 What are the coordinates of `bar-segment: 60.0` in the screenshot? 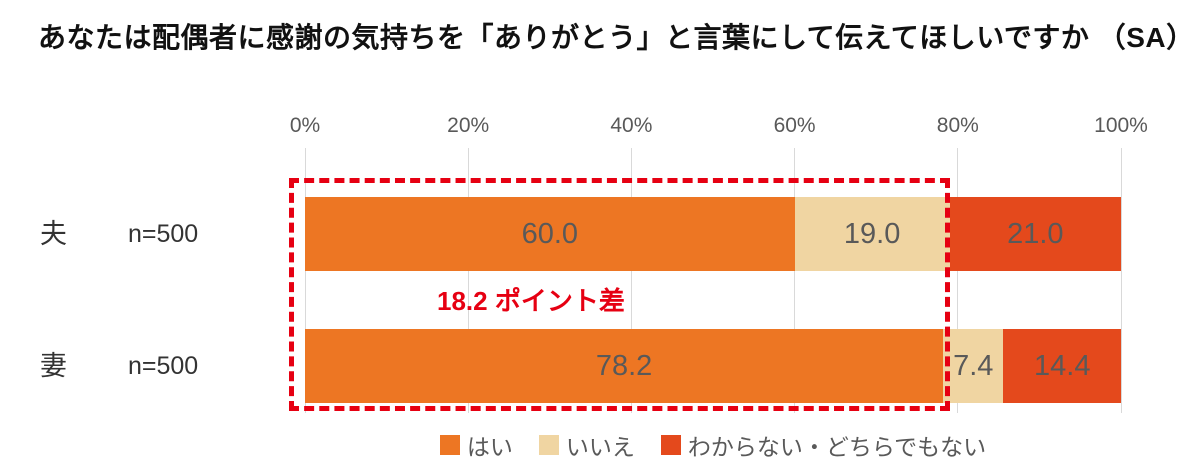 It's located at (550, 234).